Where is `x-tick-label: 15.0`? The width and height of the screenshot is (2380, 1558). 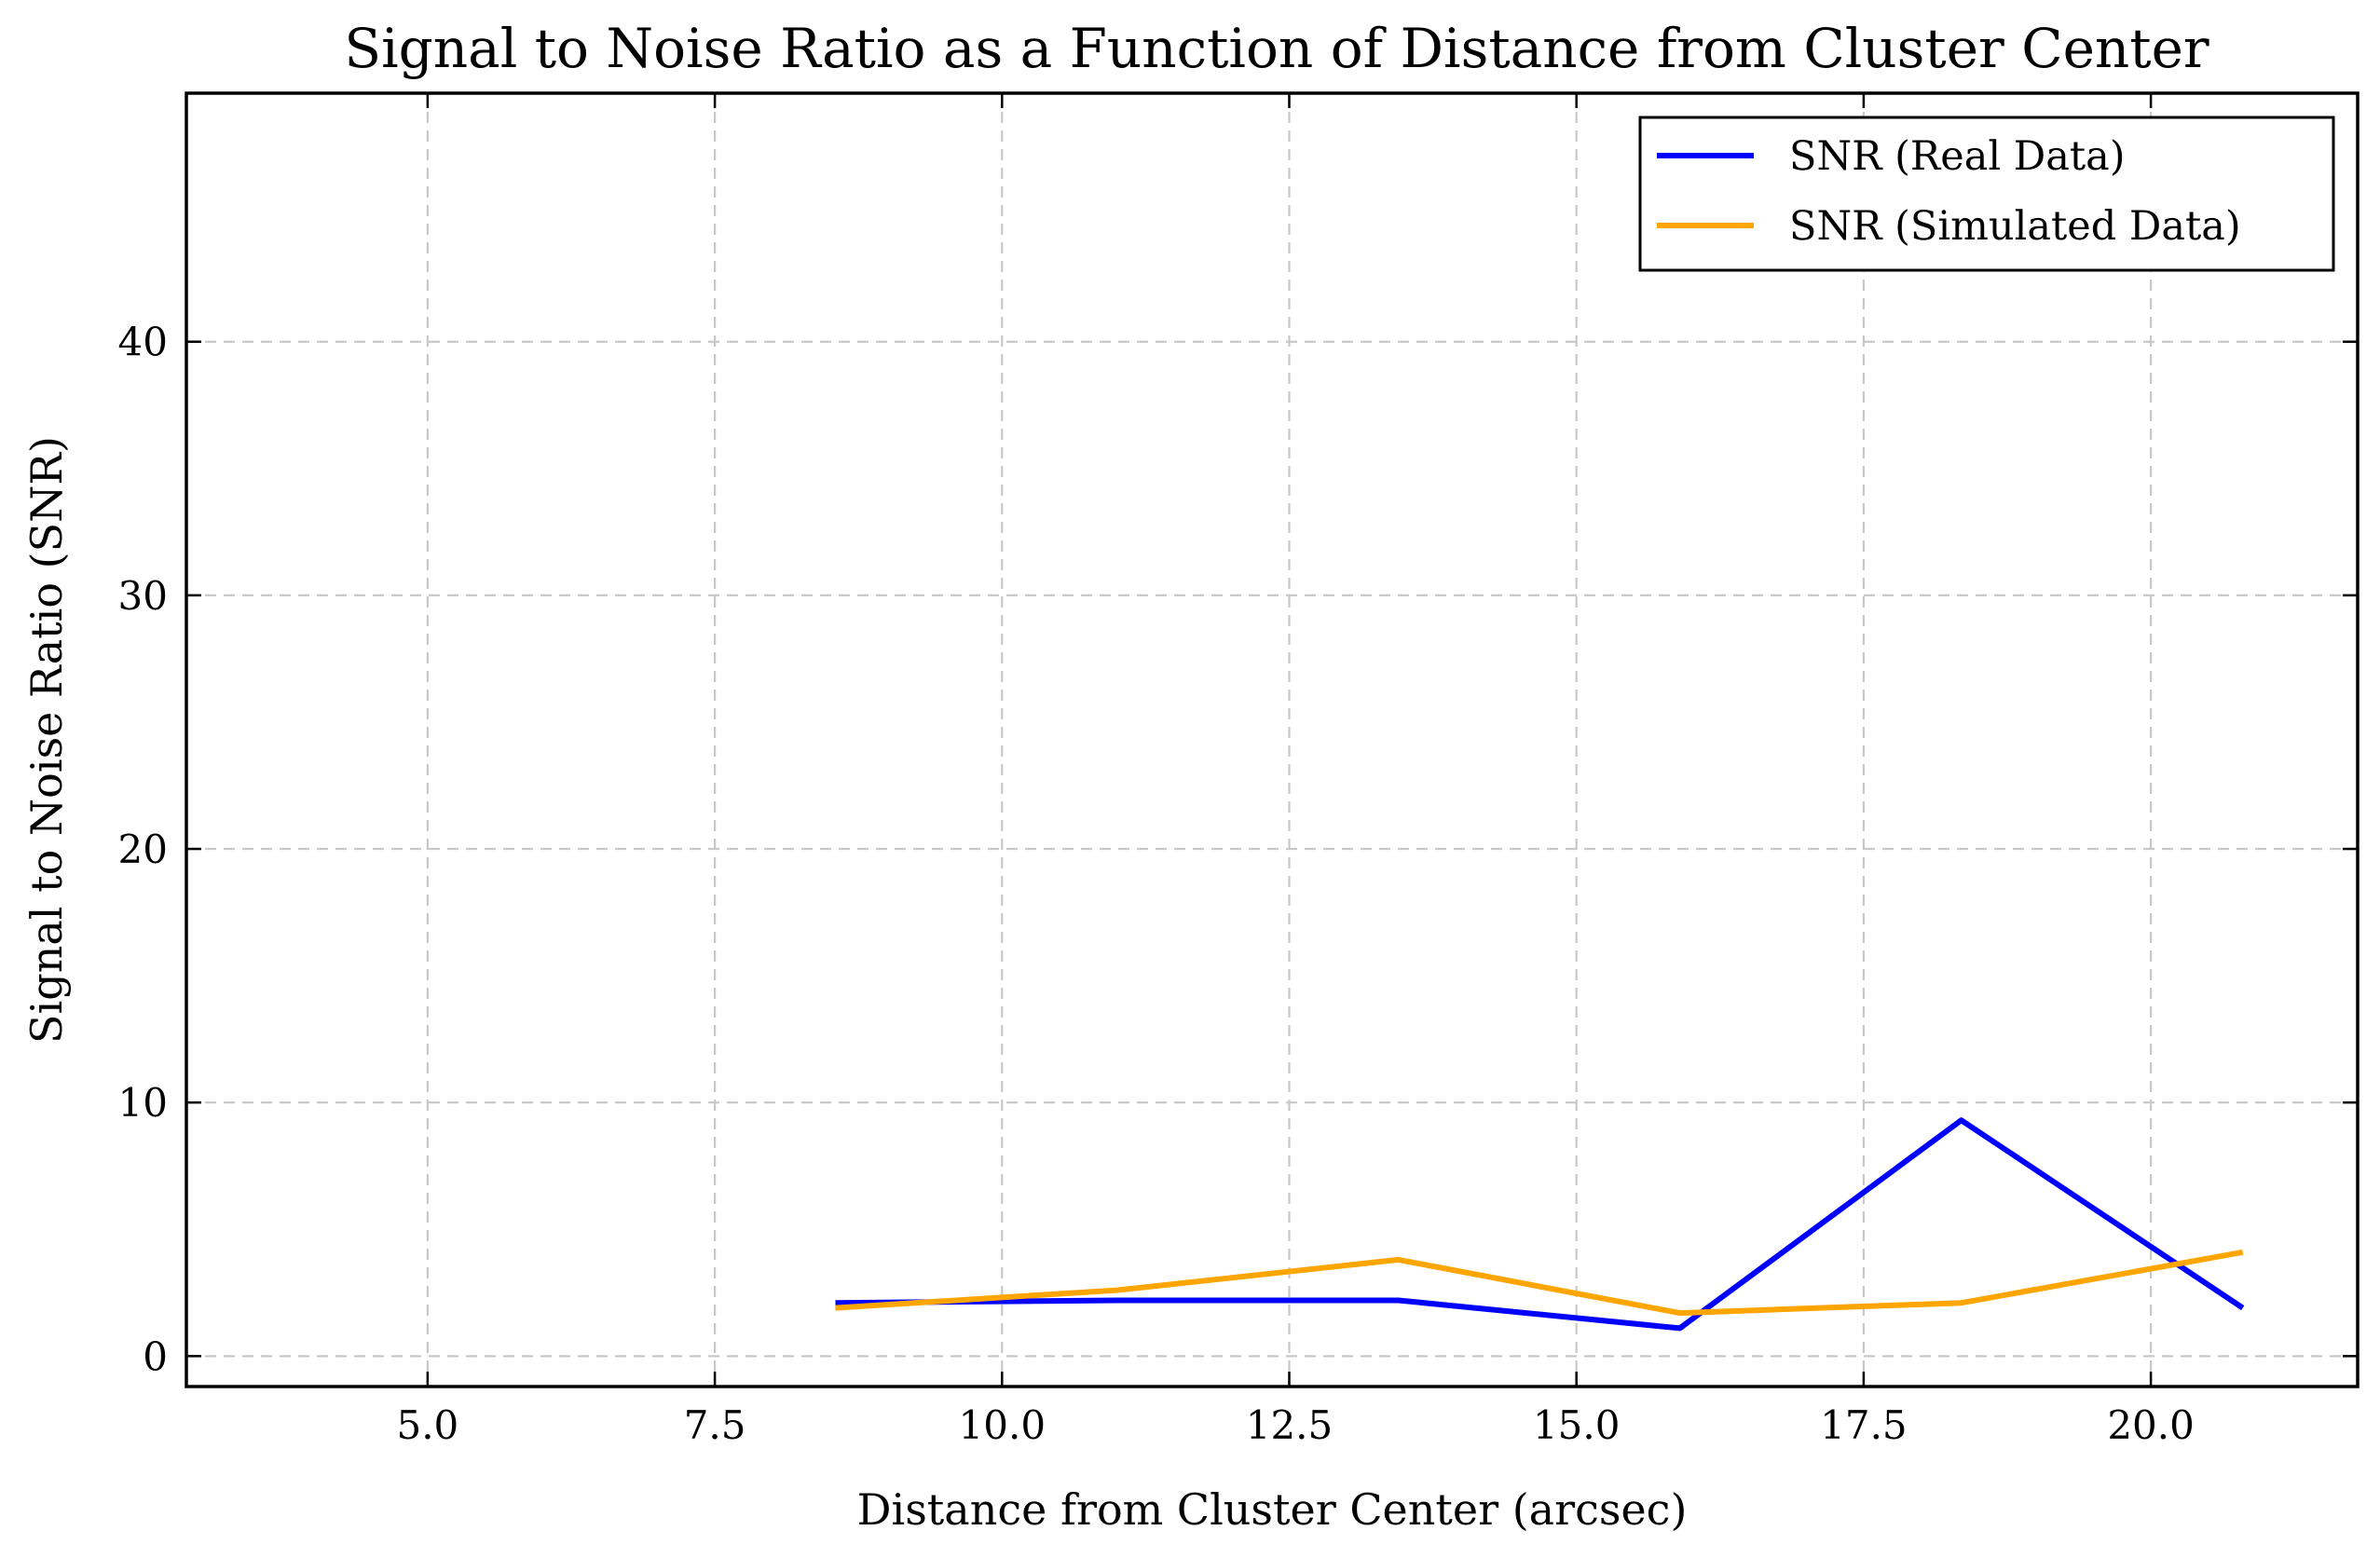
x-tick-label: 15.0 is located at coordinates (1577, 1425).